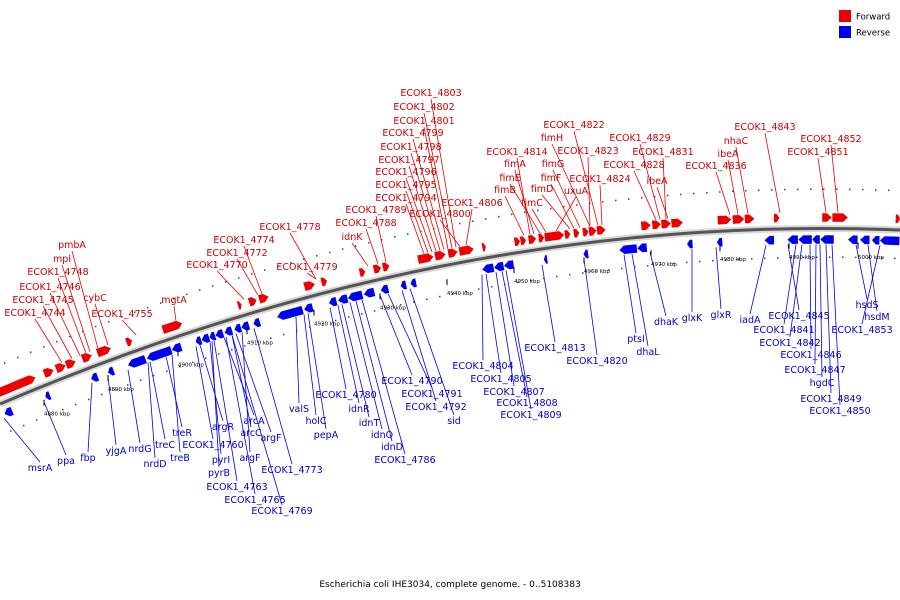  Describe the element at coordinates (236, 487) in the screenshot. I see `gene-label: ECOK1_4763` at that location.